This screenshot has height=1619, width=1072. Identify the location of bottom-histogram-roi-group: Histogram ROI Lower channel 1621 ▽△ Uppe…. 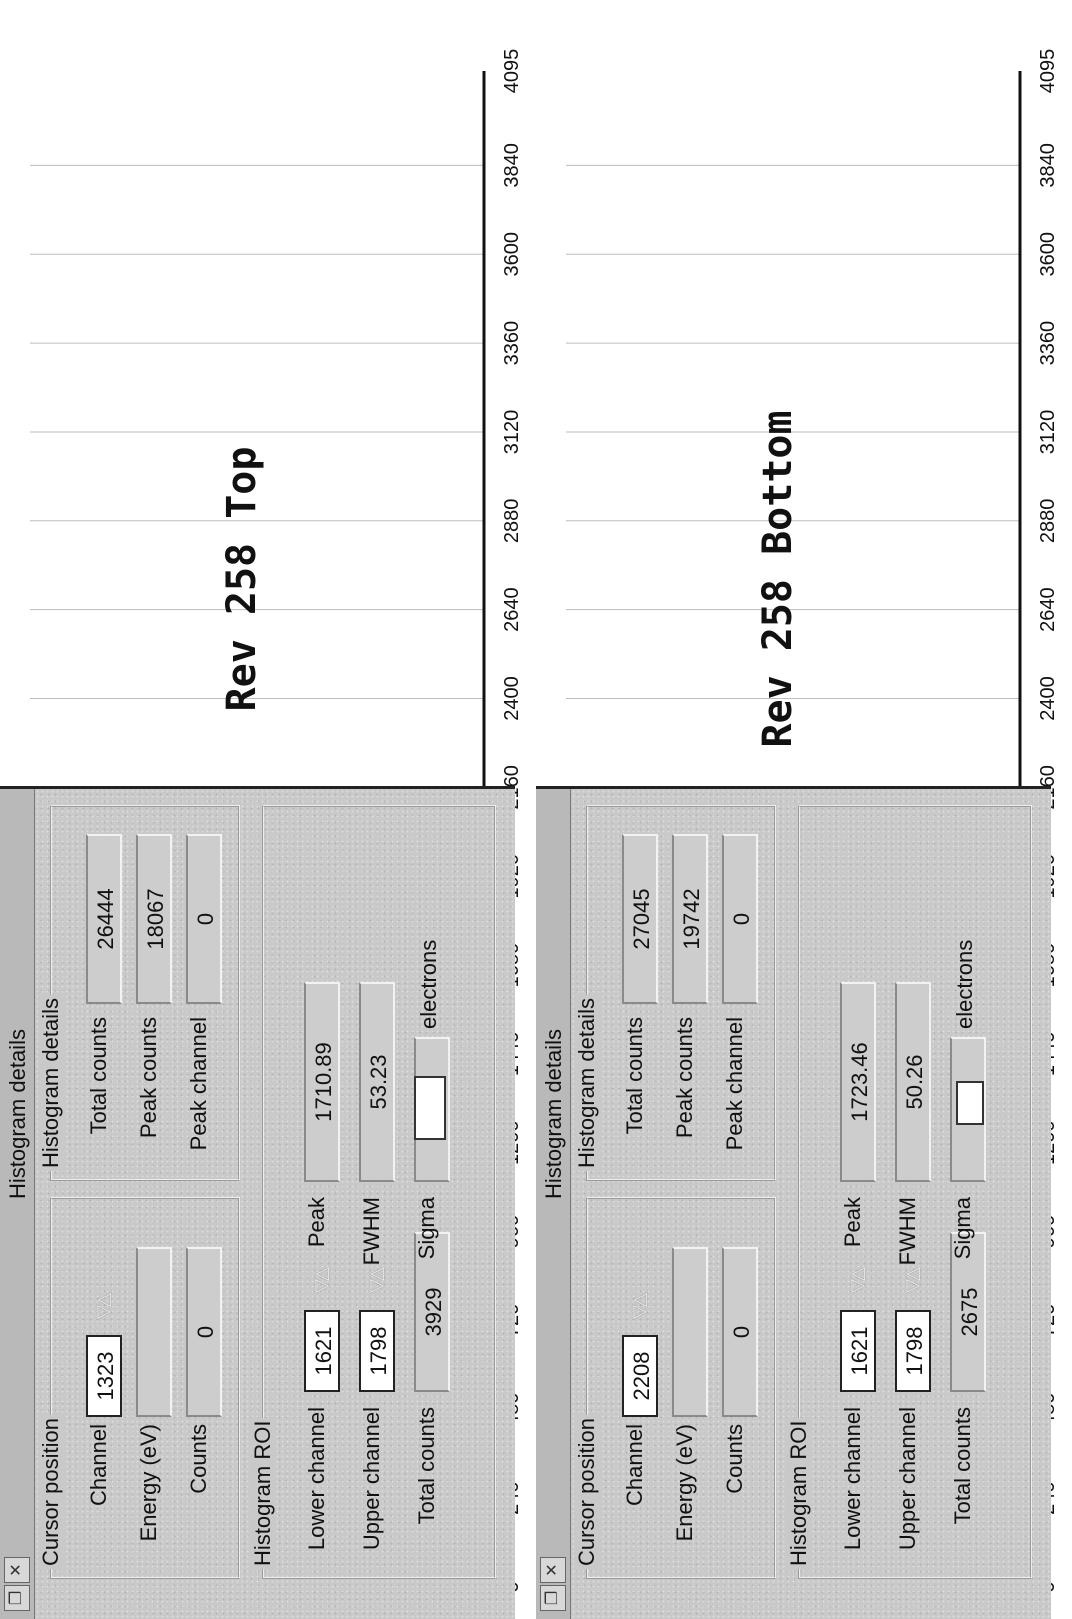
(909, 1192).